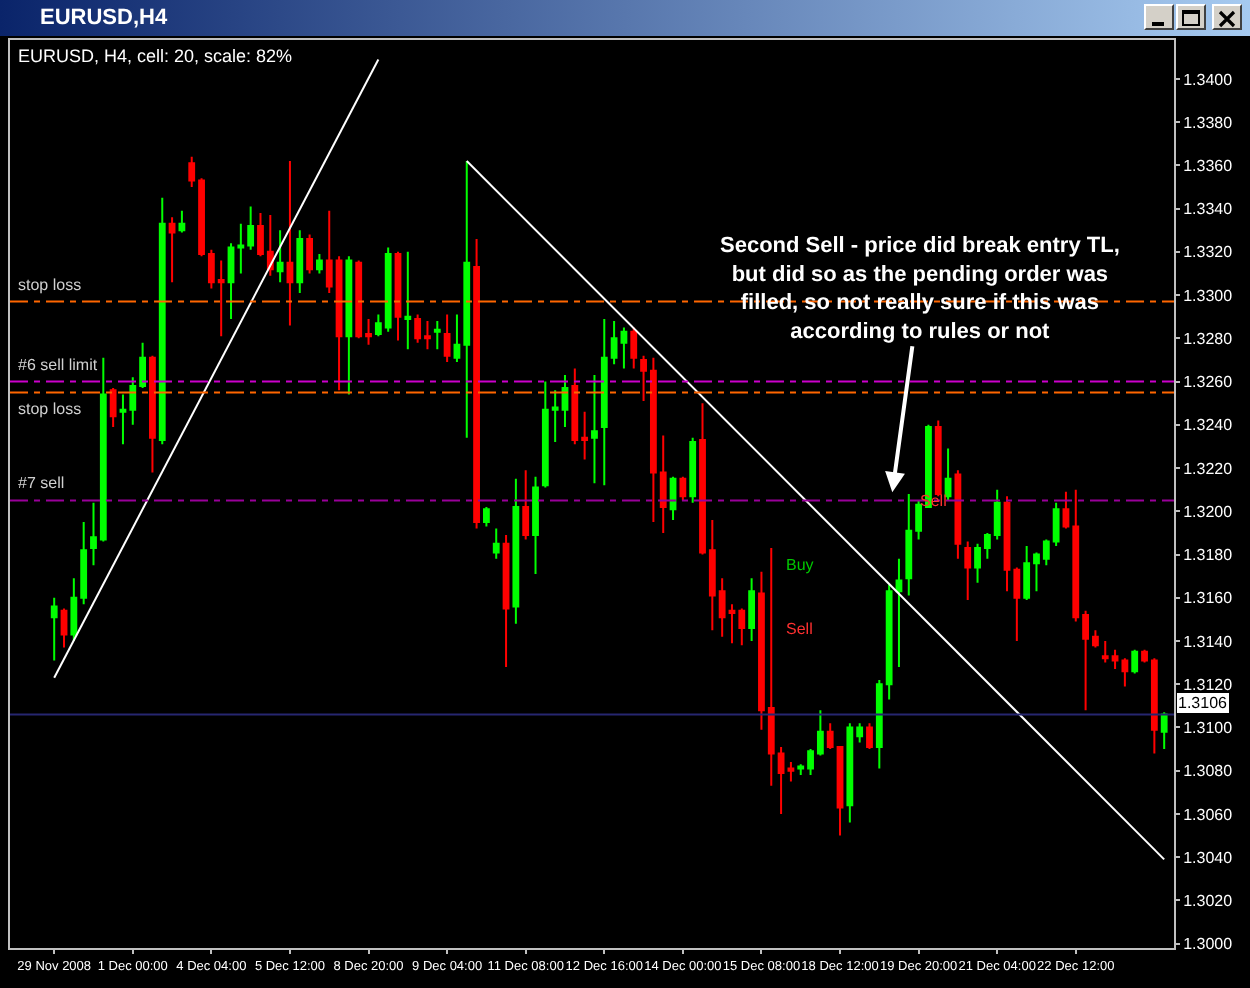  I want to click on chart-subtitle: EURUSD, H4, cell: 20, scale: 82%, so click(155, 56).